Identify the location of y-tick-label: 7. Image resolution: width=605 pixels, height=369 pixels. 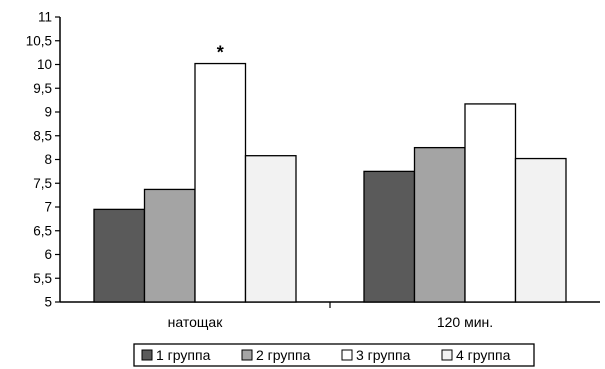
(48, 207).